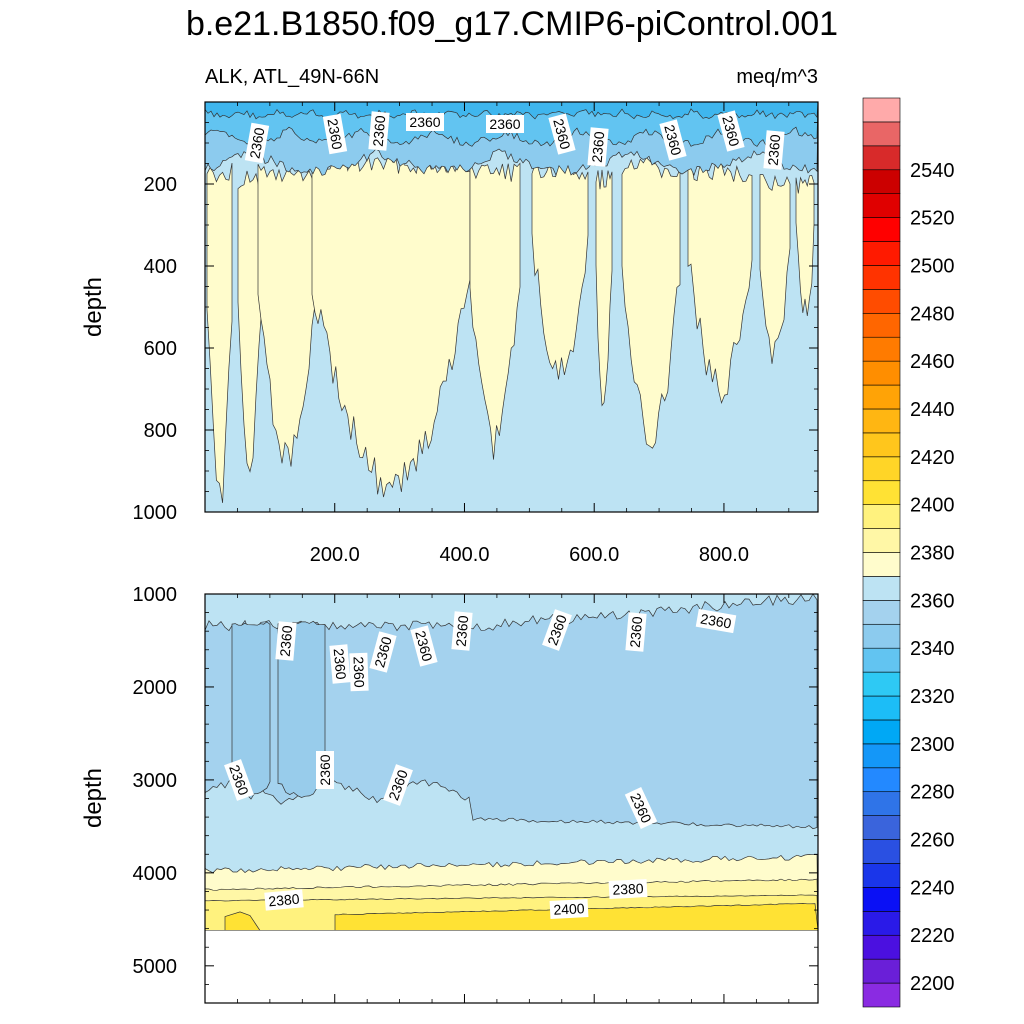 This screenshot has height=1024, width=1024. I want to click on colorbar-label: 2480, so click(932, 314).